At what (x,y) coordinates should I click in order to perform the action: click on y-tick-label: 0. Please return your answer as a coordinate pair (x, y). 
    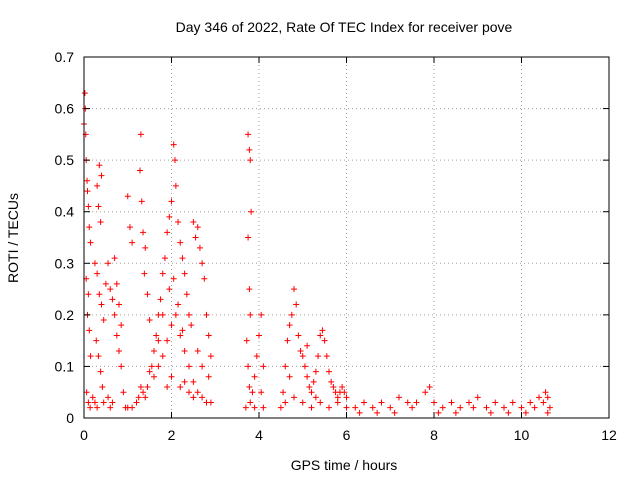
    Looking at the image, I should click on (70, 418).